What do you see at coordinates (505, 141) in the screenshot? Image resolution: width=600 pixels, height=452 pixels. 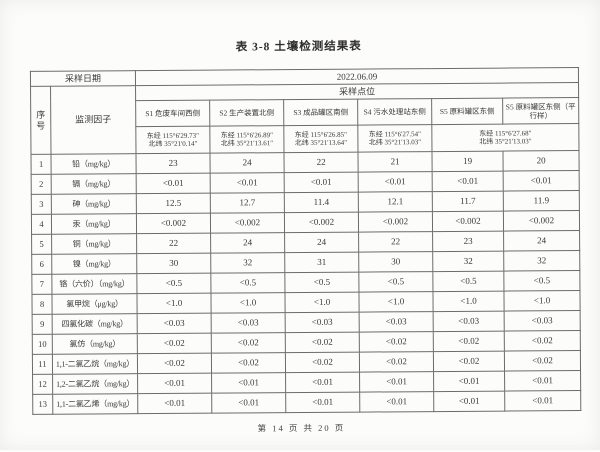 I see `latitude: 北纬 35°21'13.03"` at bounding box center [505, 141].